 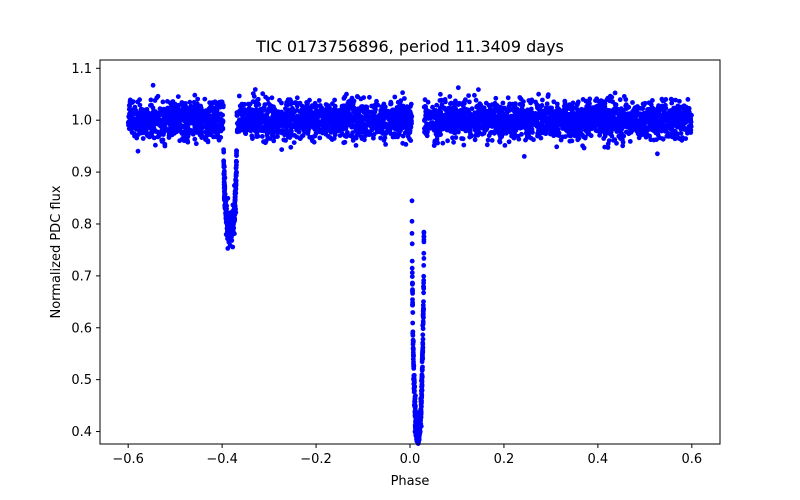 What do you see at coordinates (56, 251) in the screenshot?
I see `y-axis-label: Normalized PDC flux` at bounding box center [56, 251].